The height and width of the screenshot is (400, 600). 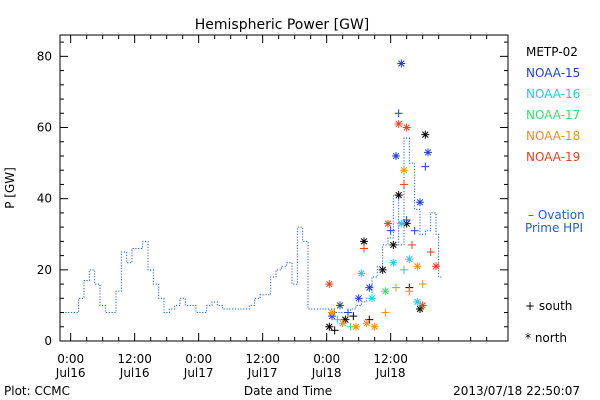 I want to click on legend-ovation-line2: Prime HPI, so click(x=554, y=228).